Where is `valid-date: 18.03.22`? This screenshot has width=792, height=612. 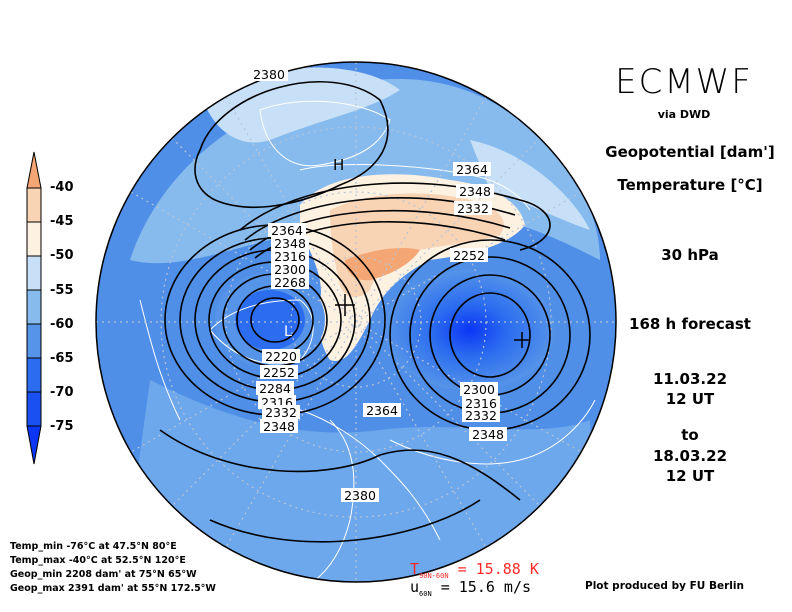 valid-date: 18.03.22 is located at coordinates (690, 456).